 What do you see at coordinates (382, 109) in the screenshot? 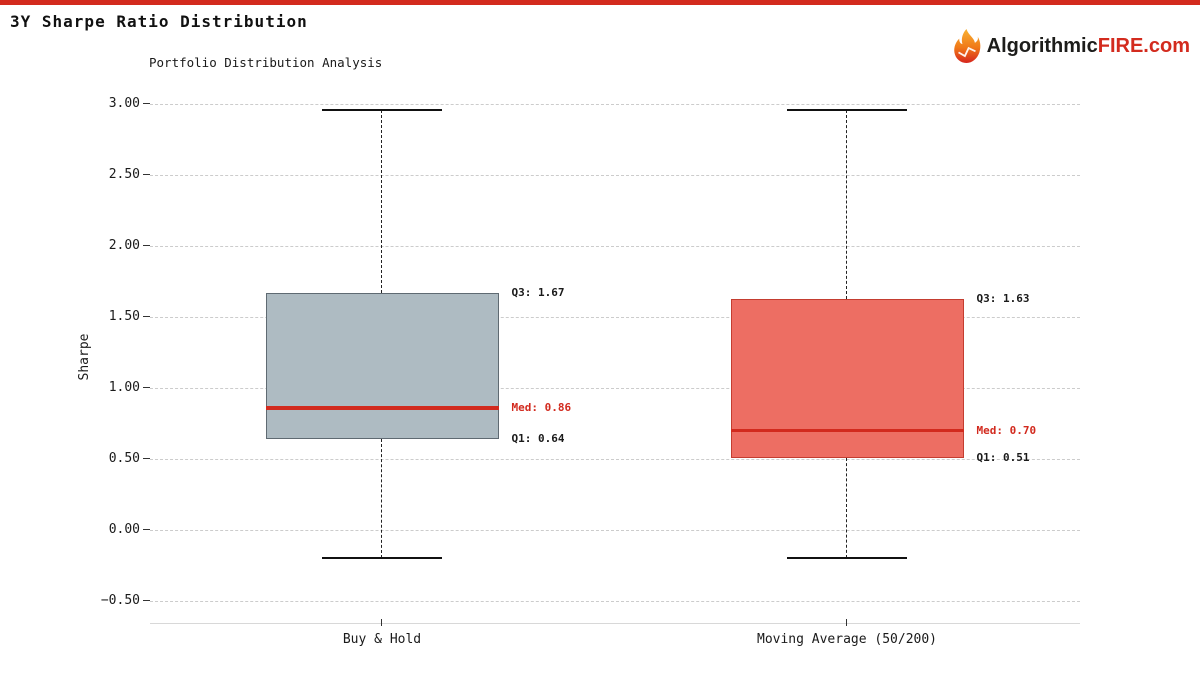
I see `whisker-cap-upper-buy-hold` at bounding box center [382, 109].